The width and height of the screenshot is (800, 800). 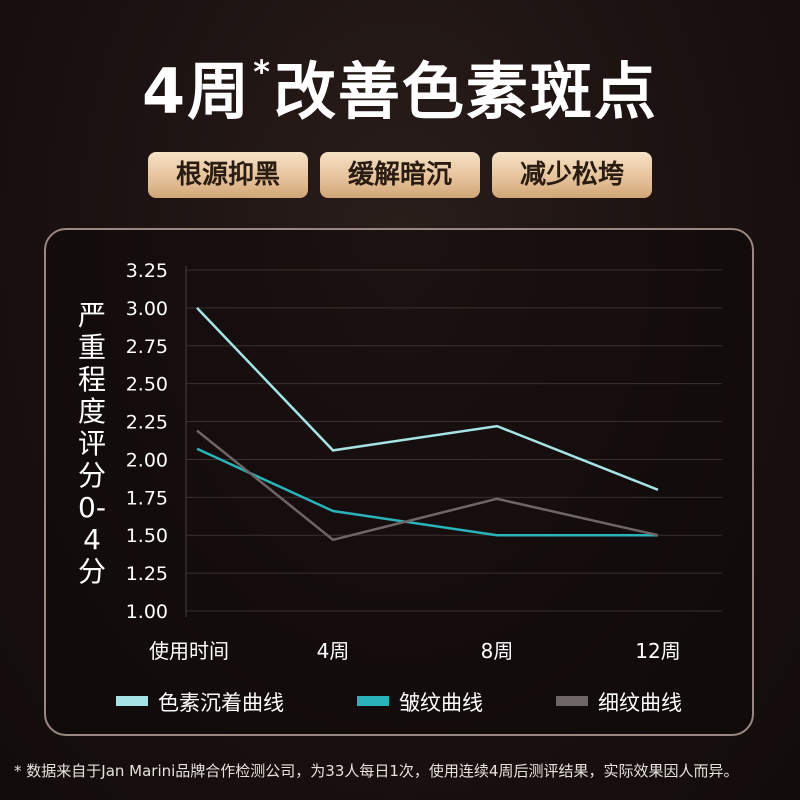 I want to click on series-line-wrinkle, so click(x=427, y=492).